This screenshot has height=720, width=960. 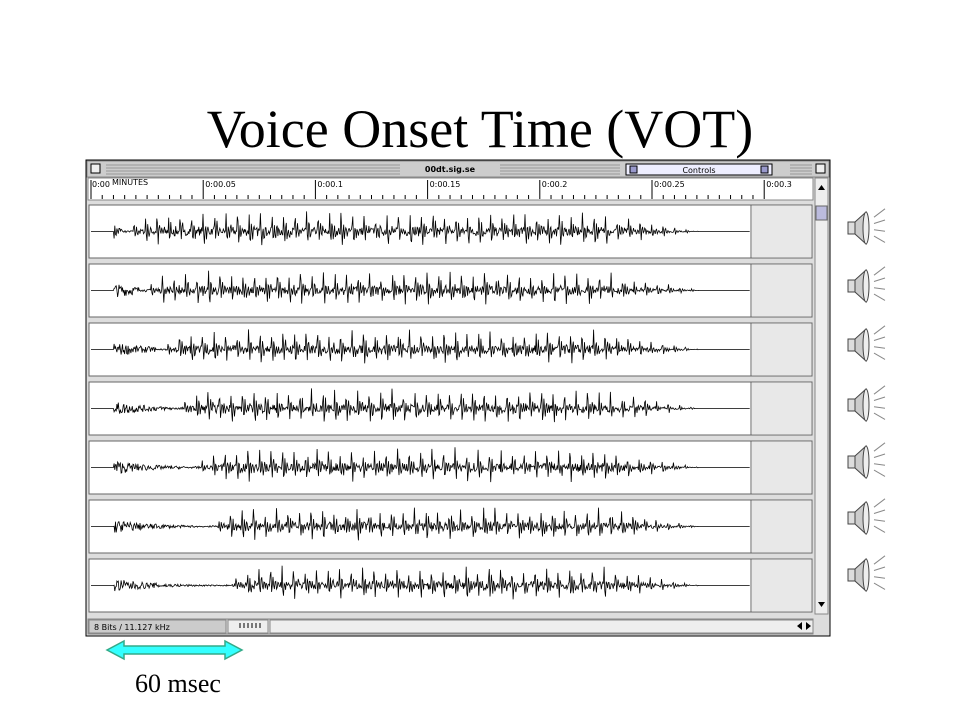 I want to click on annotation: 60 msec, so click(x=178, y=683).